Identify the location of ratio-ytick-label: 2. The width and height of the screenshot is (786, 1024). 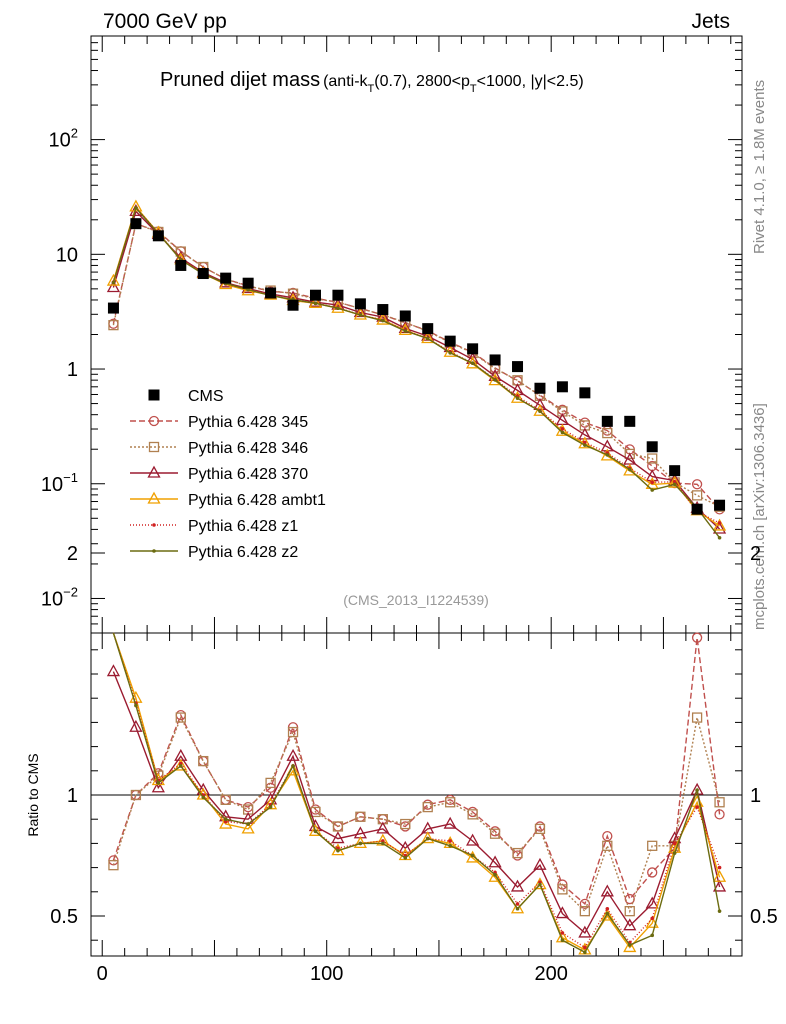
(72, 554).